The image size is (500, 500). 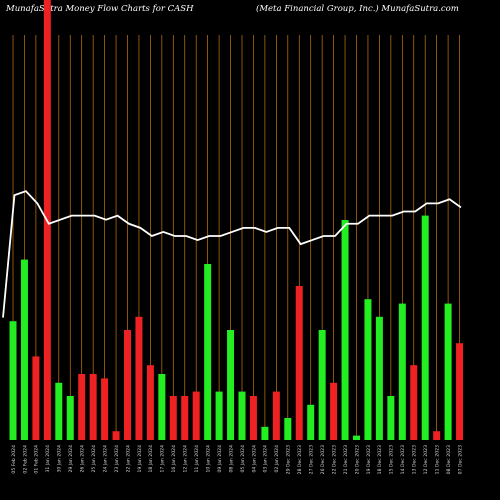 What do you see at coordinates (197, 459) in the screenshot?
I see `x-tick-label: 11 Jan 2024` at bounding box center [197, 459].